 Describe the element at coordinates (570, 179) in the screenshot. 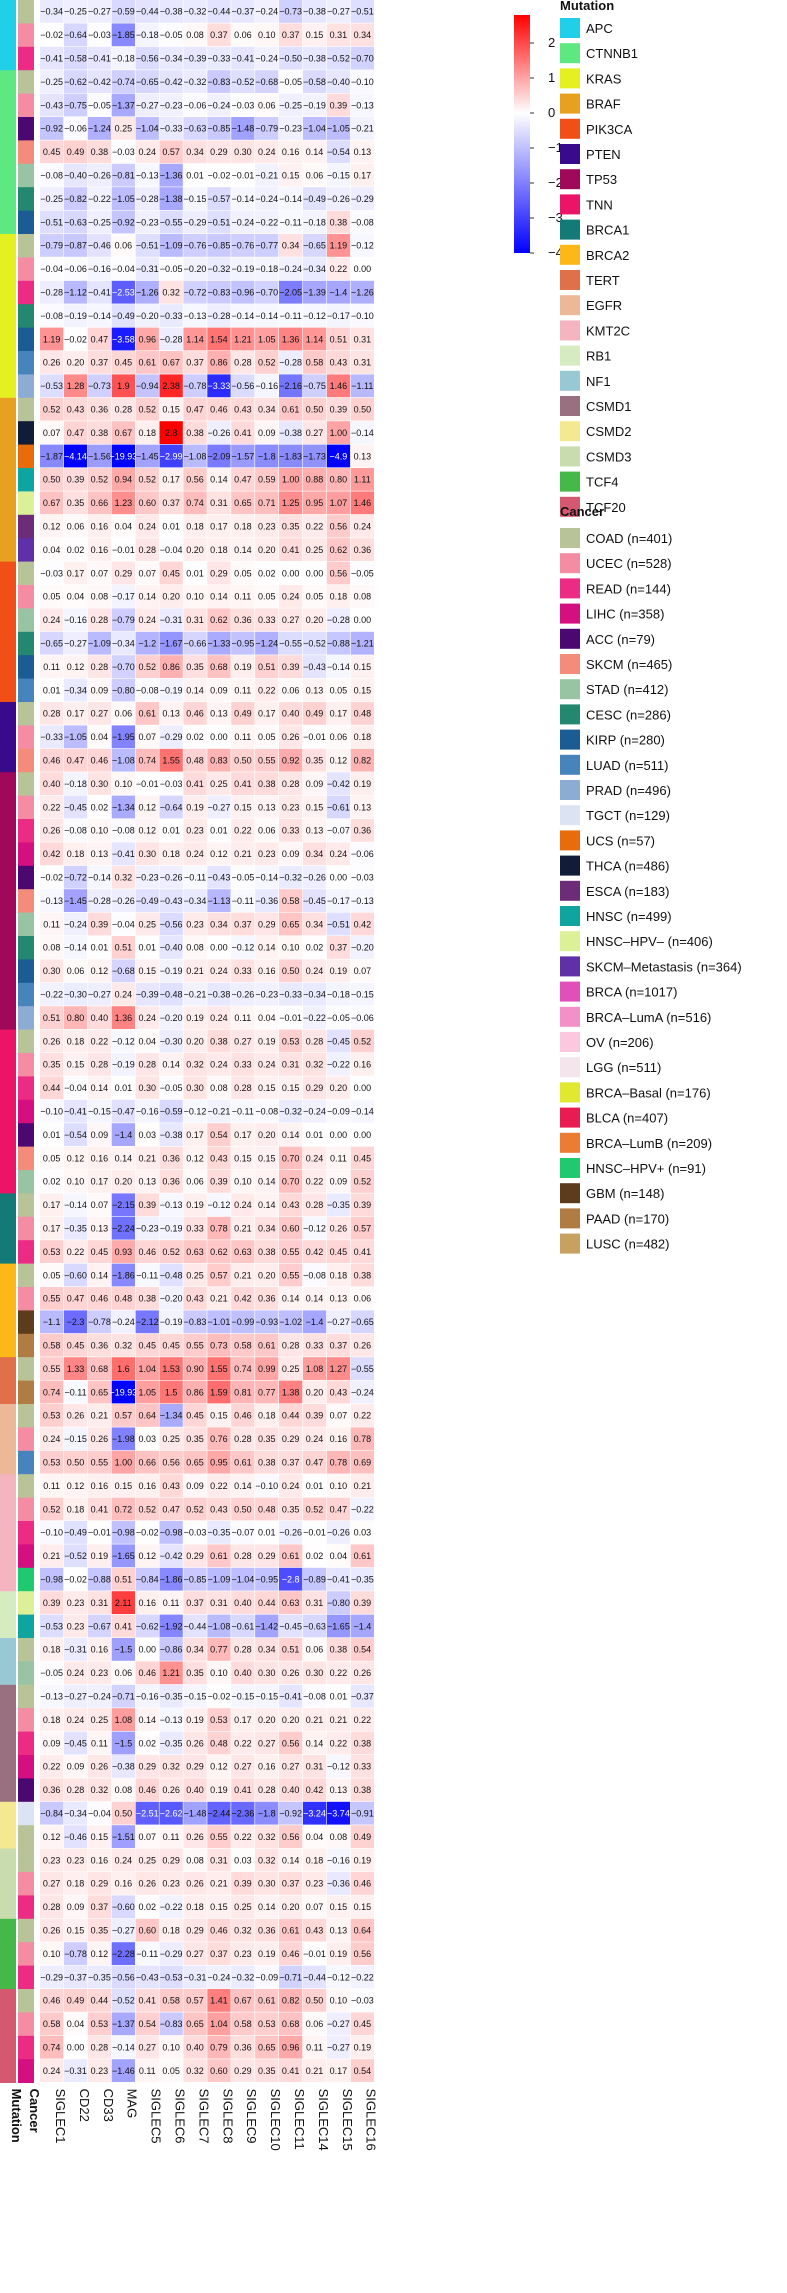

I see `mutation-legend-swatch` at that location.